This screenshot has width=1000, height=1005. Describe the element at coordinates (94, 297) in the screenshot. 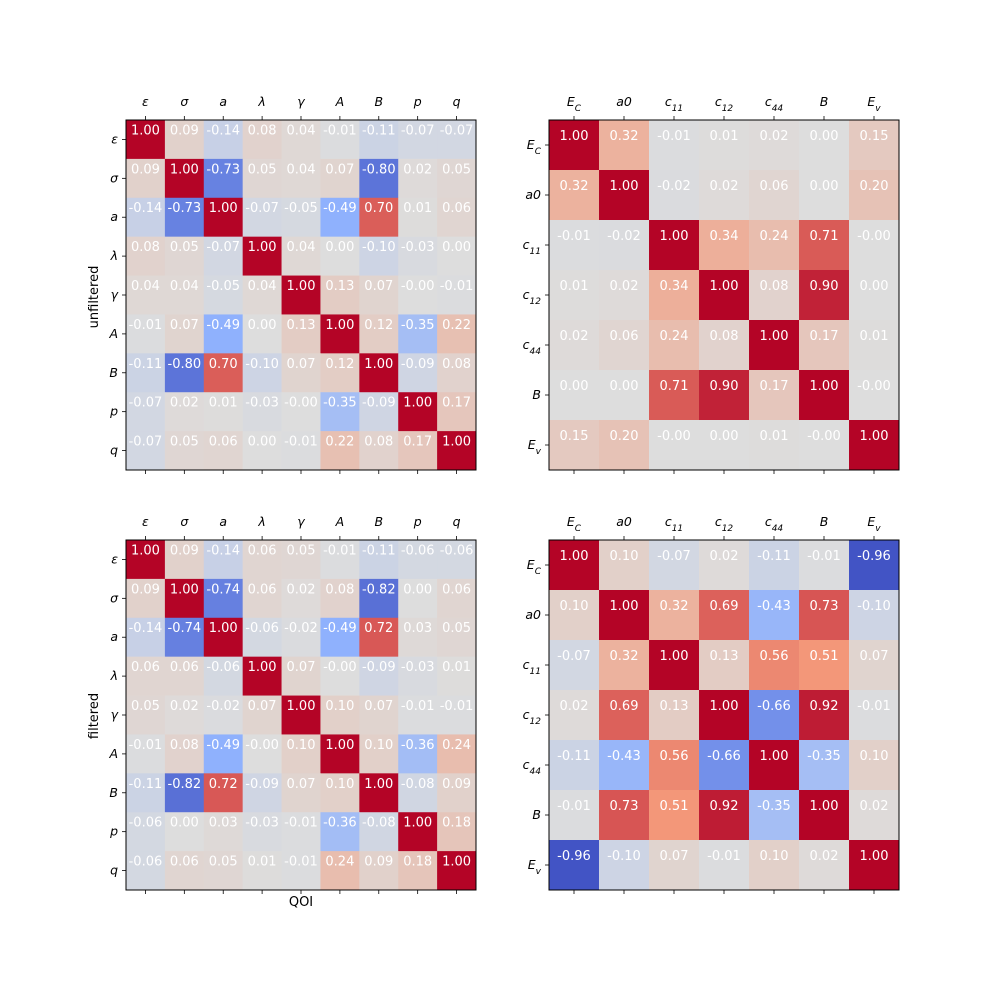

I see `row-label-unfiltered: unfiltered` at that location.